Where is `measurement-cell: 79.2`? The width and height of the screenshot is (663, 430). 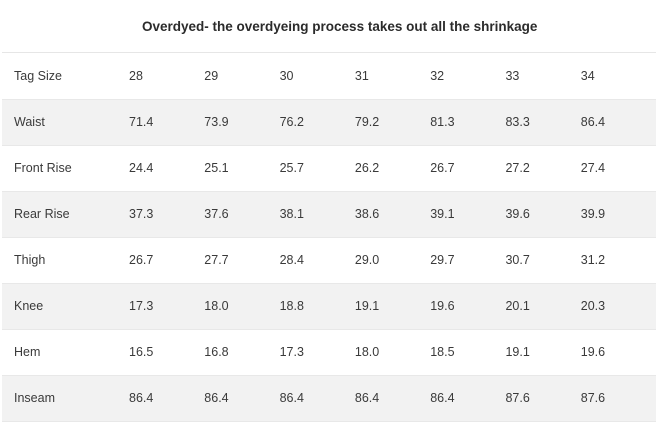
measurement-cell: 79.2 is located at coordinates (392, 122).